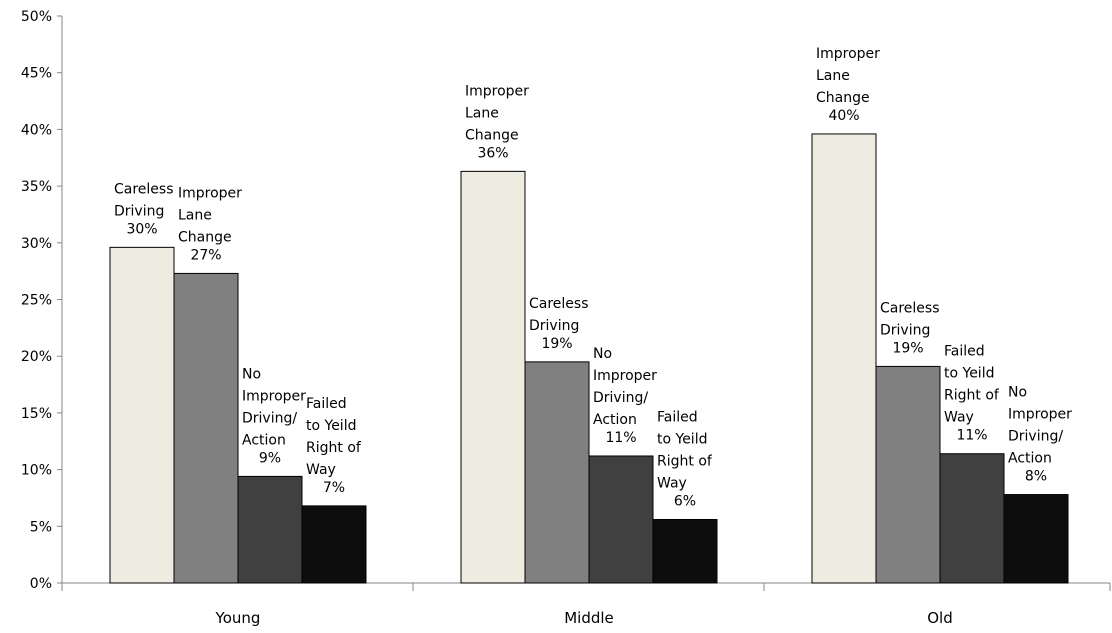 The width and height of the screenshot is (1112, 633). I want to click on y-tick-label: 5%, so click(41, 527).